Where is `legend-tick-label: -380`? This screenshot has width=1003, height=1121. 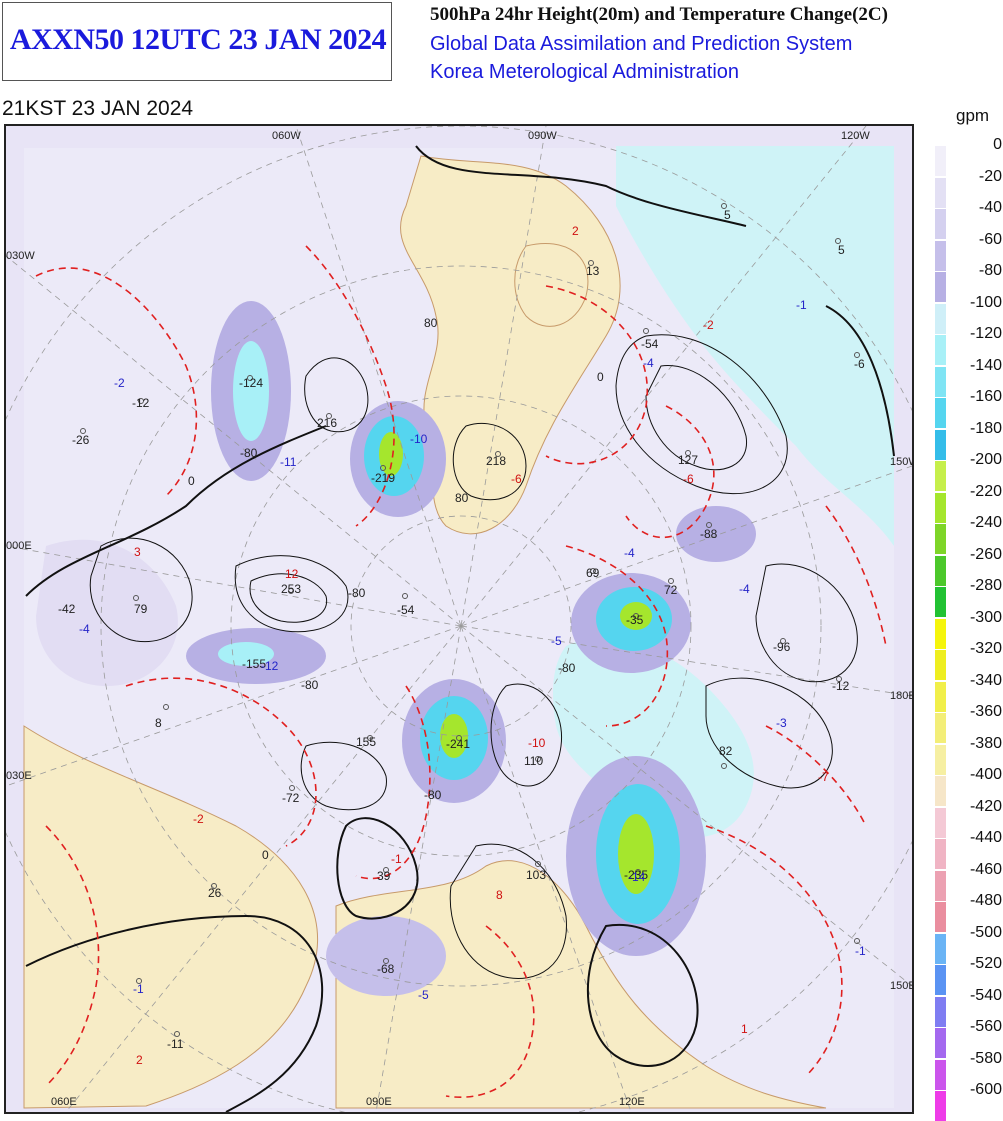 legend-tick-label: -380 is located at coordinates (985, 743).